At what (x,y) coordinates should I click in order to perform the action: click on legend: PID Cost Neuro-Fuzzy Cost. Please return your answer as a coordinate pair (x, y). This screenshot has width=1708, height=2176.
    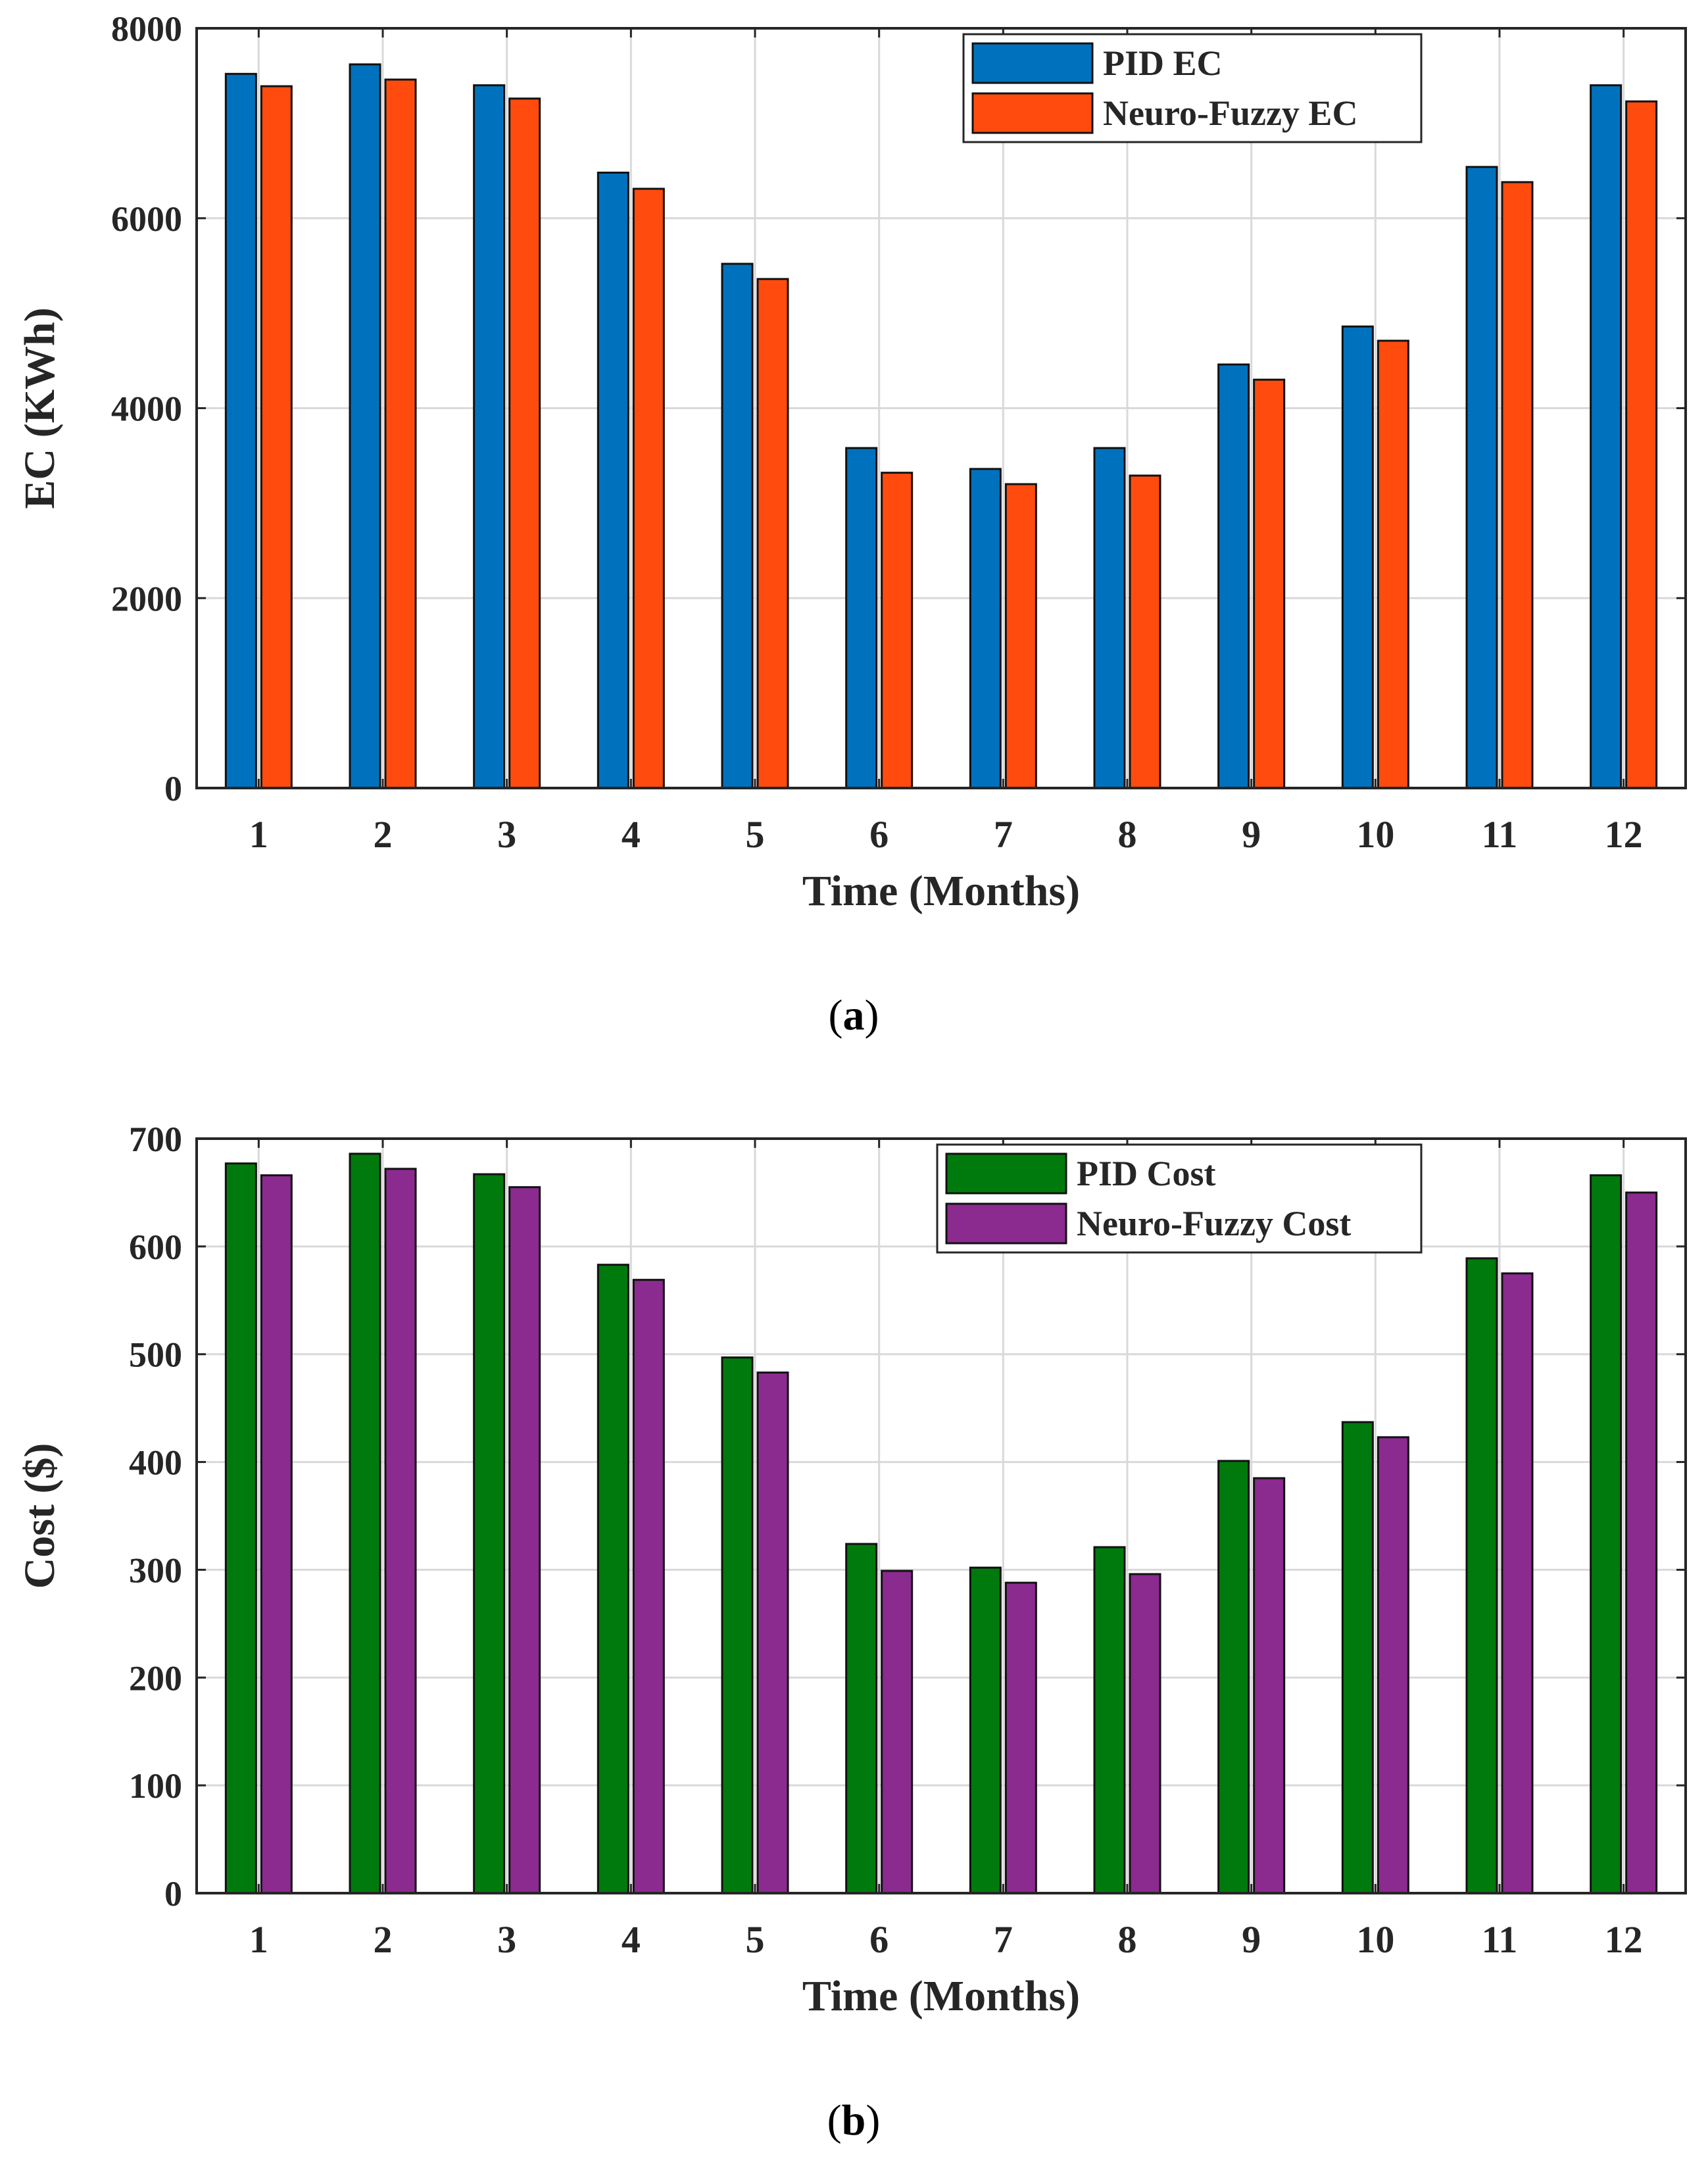
    Looking at the image, I should click on (1179, 1198).